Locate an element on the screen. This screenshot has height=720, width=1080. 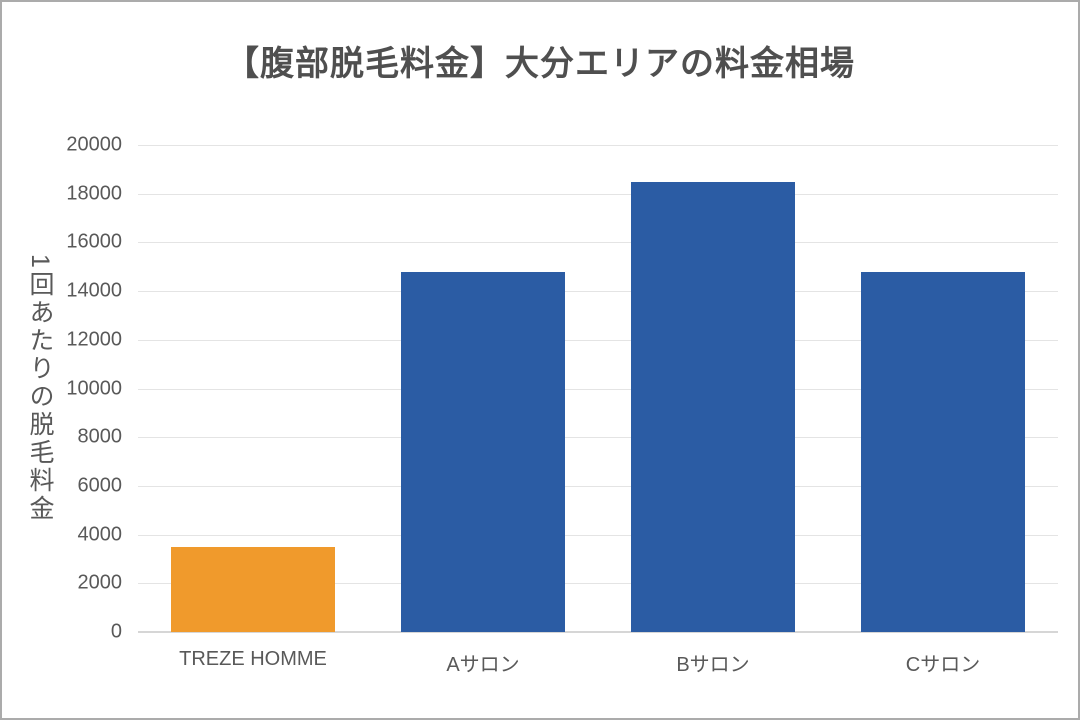
x-category-label: Aサロン is located at coordinates (483, 665).